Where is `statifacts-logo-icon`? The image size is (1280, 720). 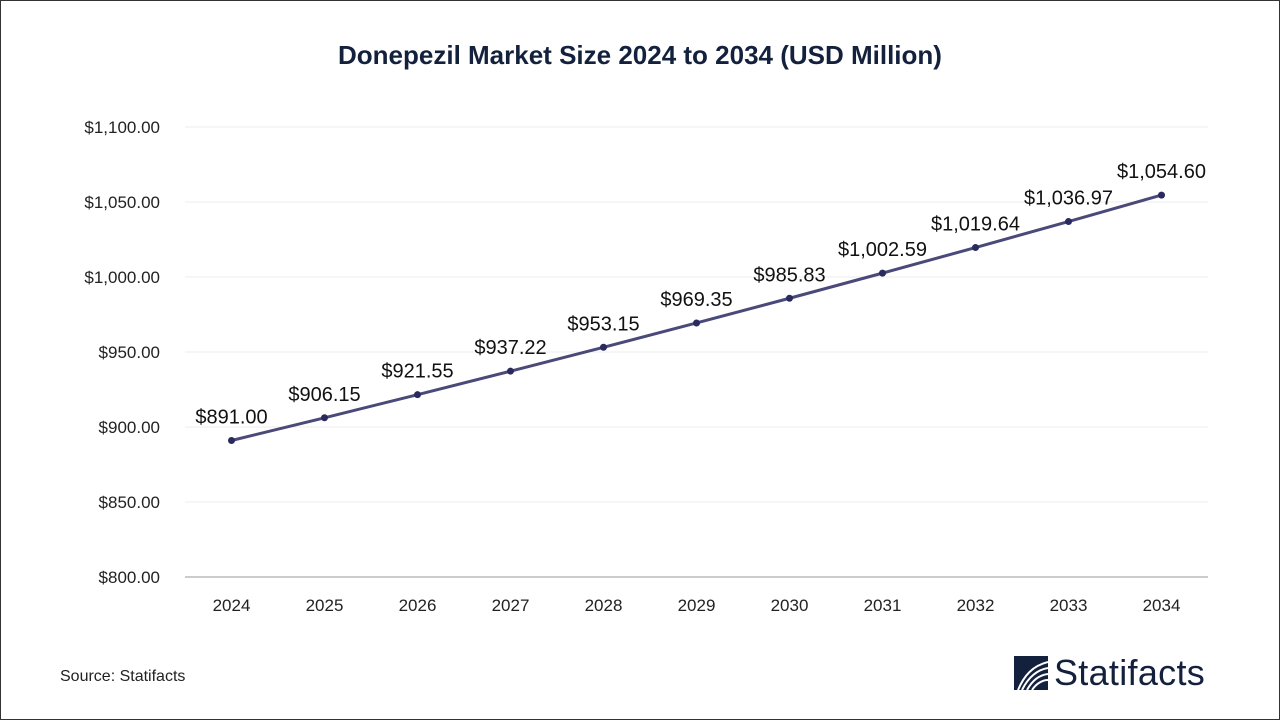
statifacts-logo-icon is located at coordinates (1031, 673).